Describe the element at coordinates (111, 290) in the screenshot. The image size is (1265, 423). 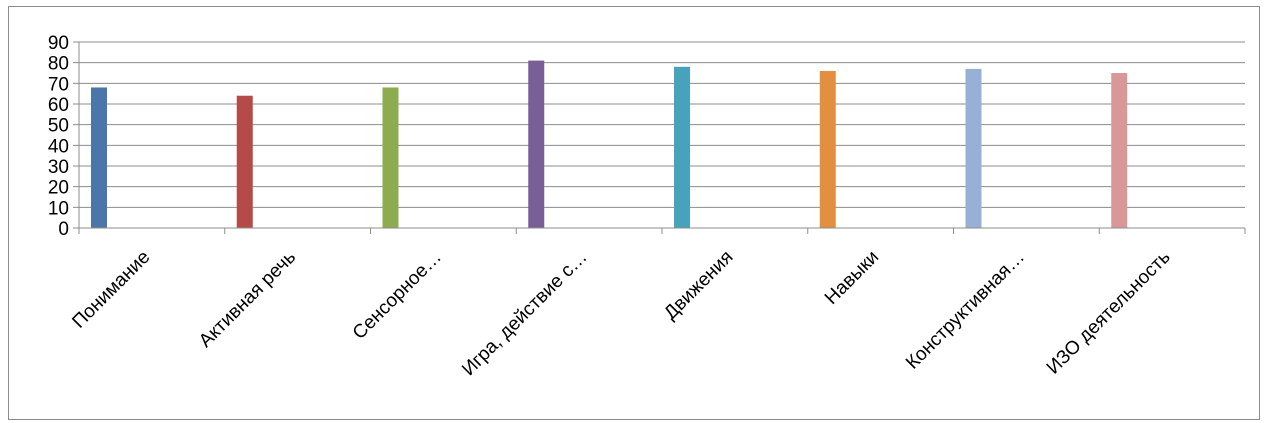
I see `x-category-label: Понимание` at that location.